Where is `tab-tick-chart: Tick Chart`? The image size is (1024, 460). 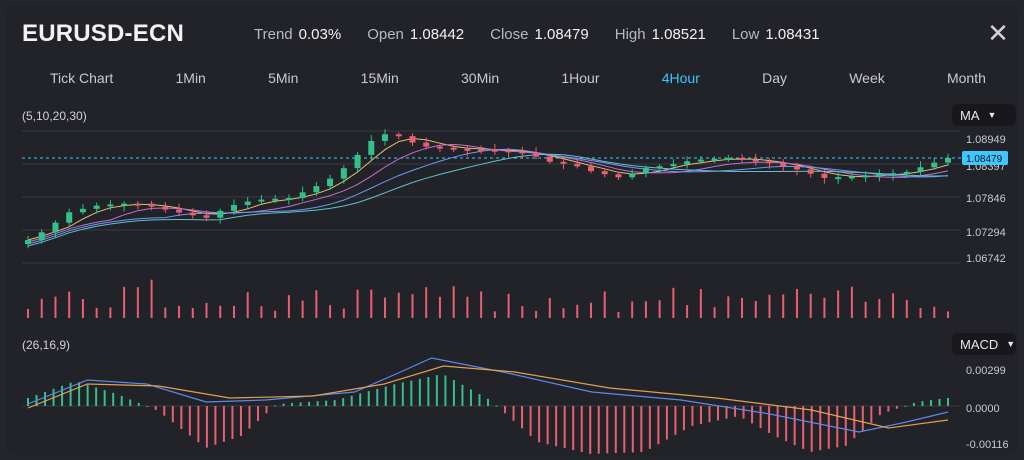 tab-tick-chart: Tick Chart is located at coordinates (82, 78).